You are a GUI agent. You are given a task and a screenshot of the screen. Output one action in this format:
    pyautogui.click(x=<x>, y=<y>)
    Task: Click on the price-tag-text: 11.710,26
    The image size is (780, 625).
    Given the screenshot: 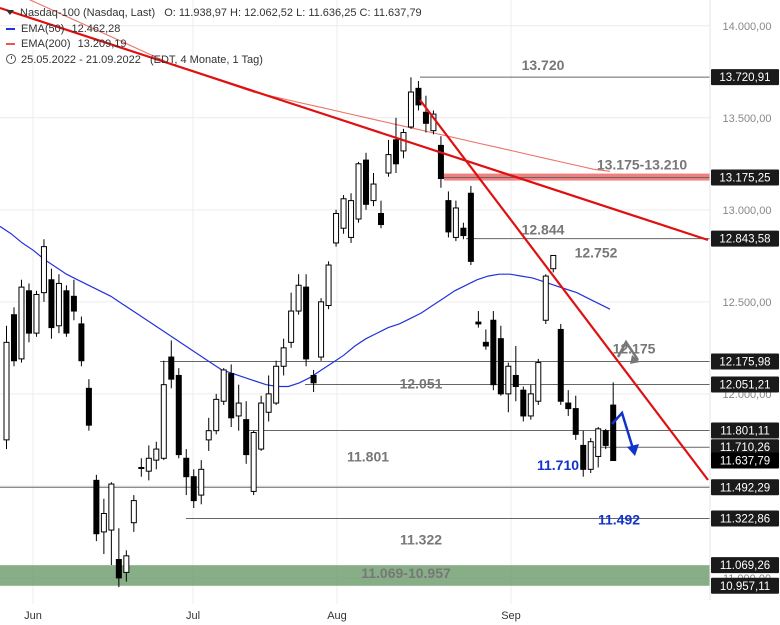 What is the action you would take?
    pyautogui.click(x=745, y=448)
    